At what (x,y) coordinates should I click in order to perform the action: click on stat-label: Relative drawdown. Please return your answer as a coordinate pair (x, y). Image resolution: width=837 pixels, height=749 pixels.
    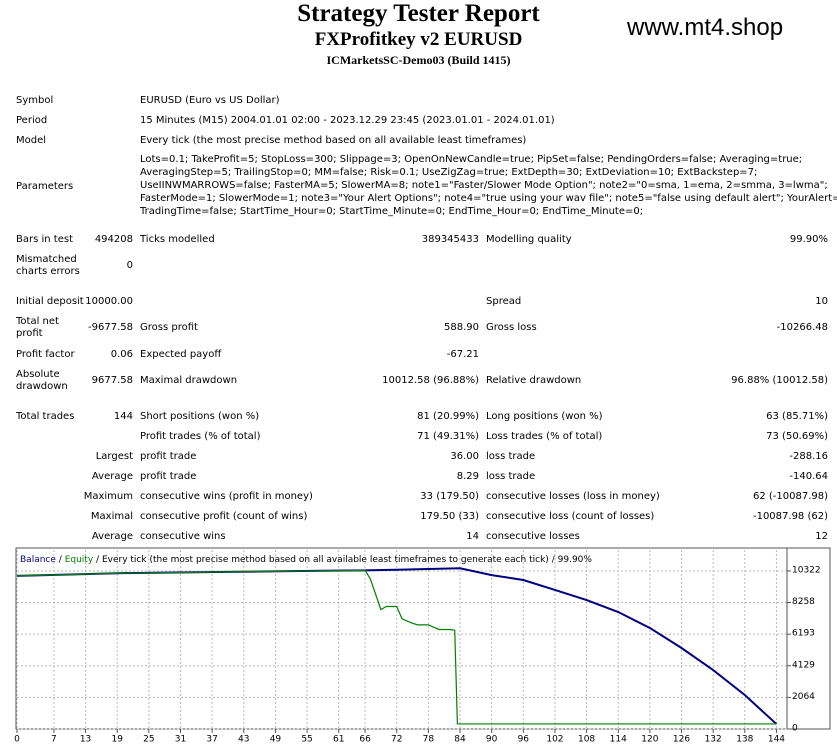
    Looking at the image, I should click on (534, 380).